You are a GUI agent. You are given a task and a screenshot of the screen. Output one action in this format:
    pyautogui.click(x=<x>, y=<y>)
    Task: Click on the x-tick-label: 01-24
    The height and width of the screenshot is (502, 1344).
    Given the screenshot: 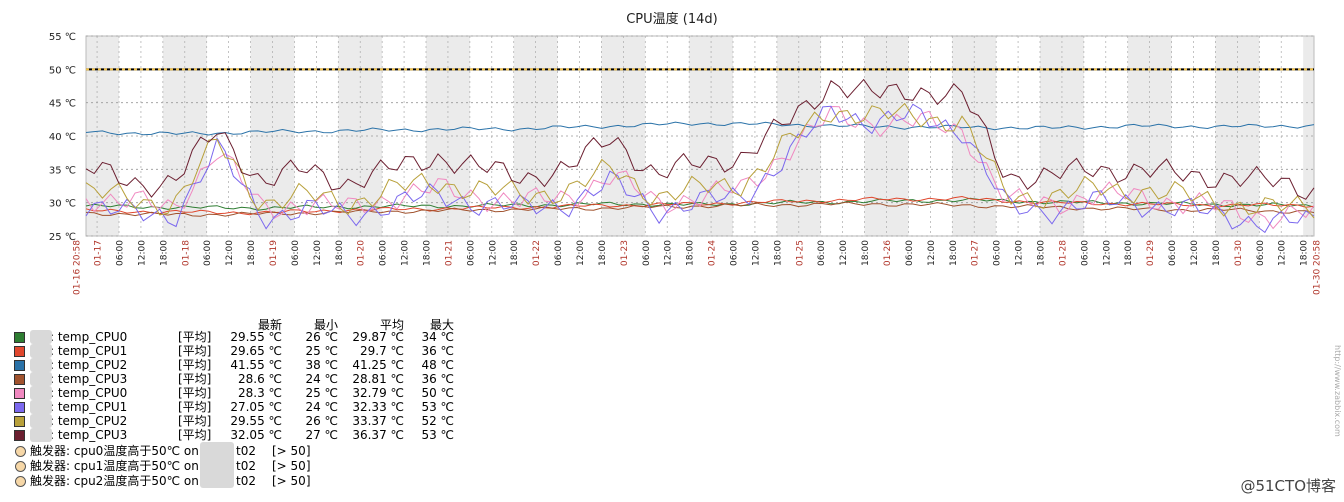 What is the action you would take?
    pyautogui.click(x=713, y=253)
    